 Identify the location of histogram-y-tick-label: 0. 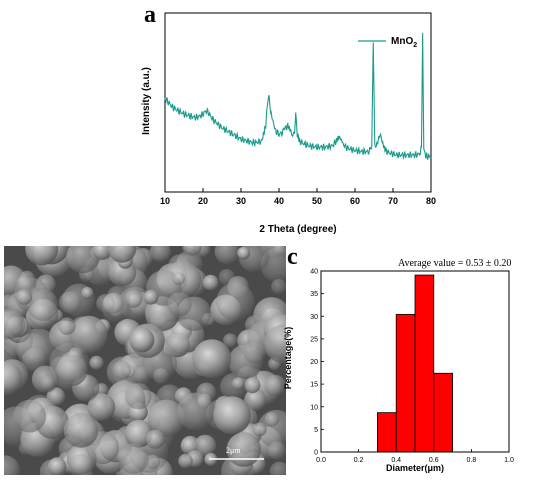
(316, 453).